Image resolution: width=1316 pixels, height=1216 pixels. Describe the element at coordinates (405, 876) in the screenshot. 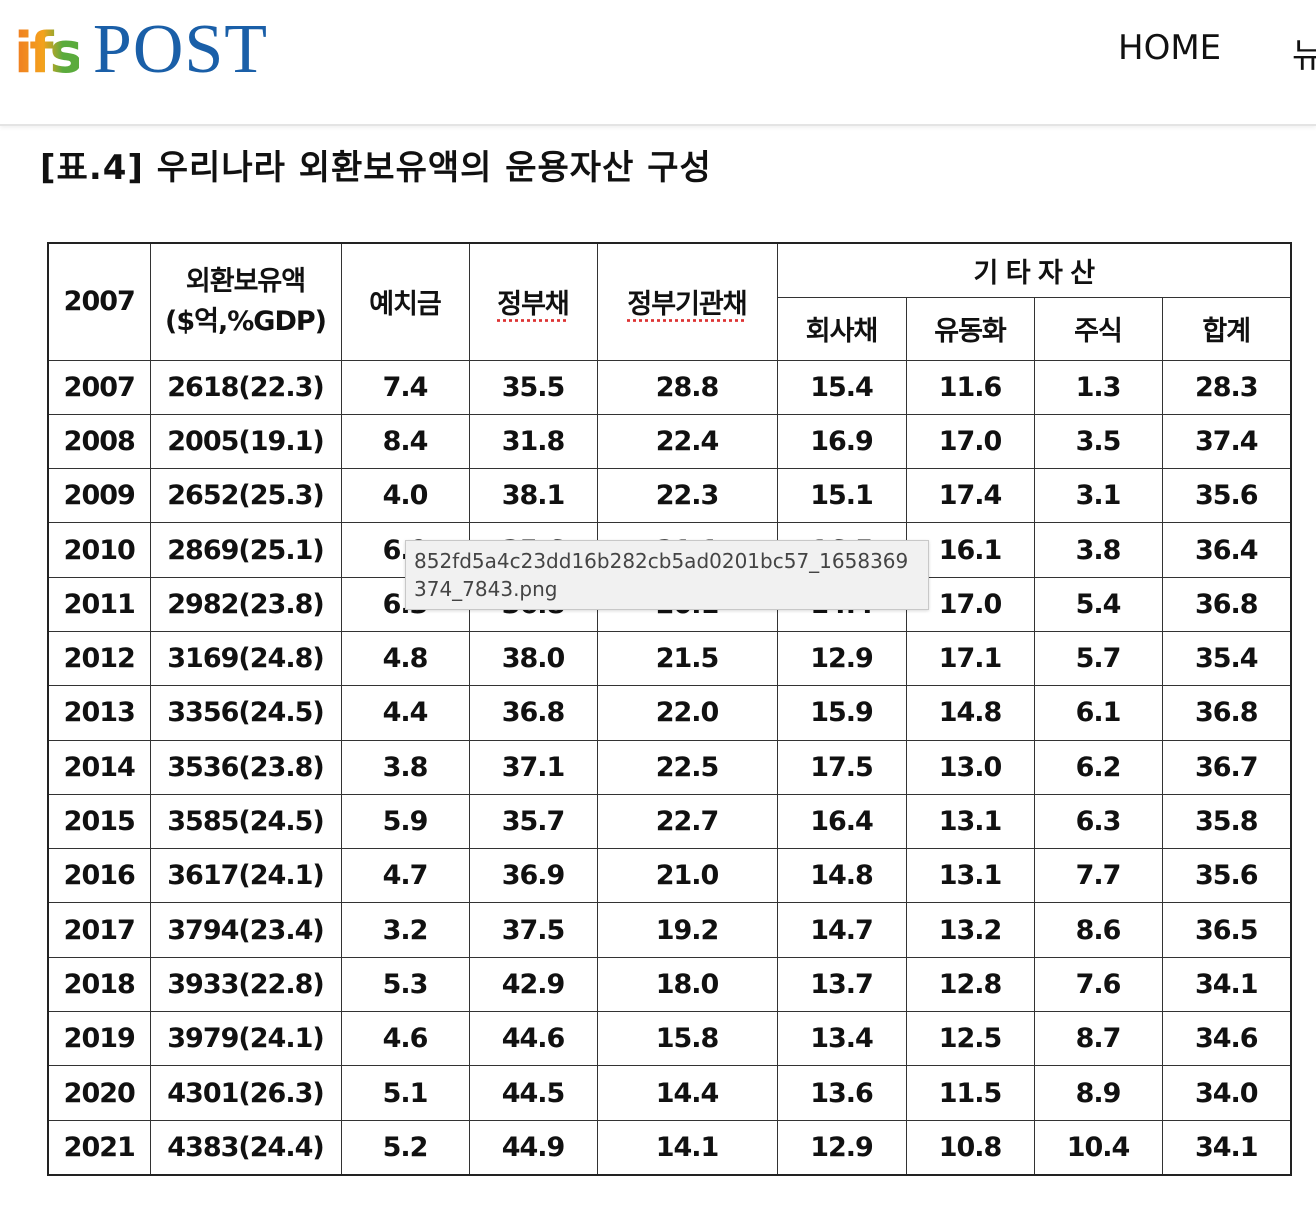

I see `data-cell: 4.7` at that location.